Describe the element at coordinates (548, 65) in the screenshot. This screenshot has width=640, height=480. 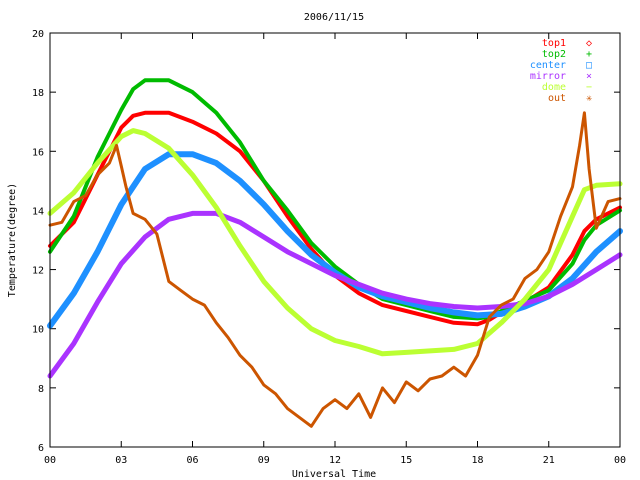
I see `legend-label-center: center` at that location.